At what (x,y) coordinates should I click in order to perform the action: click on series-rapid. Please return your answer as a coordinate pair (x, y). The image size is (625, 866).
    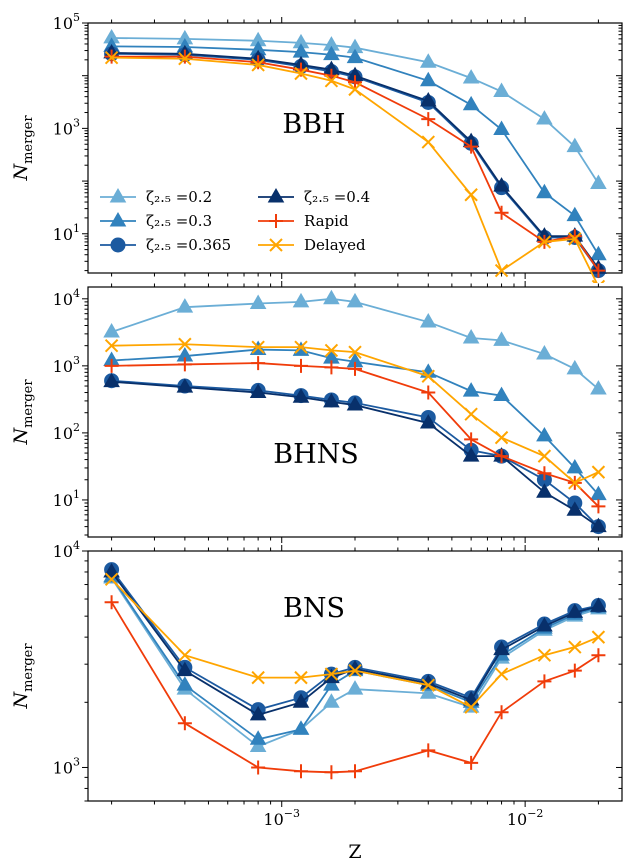
    Looking at the image, I should click on (355, 435).